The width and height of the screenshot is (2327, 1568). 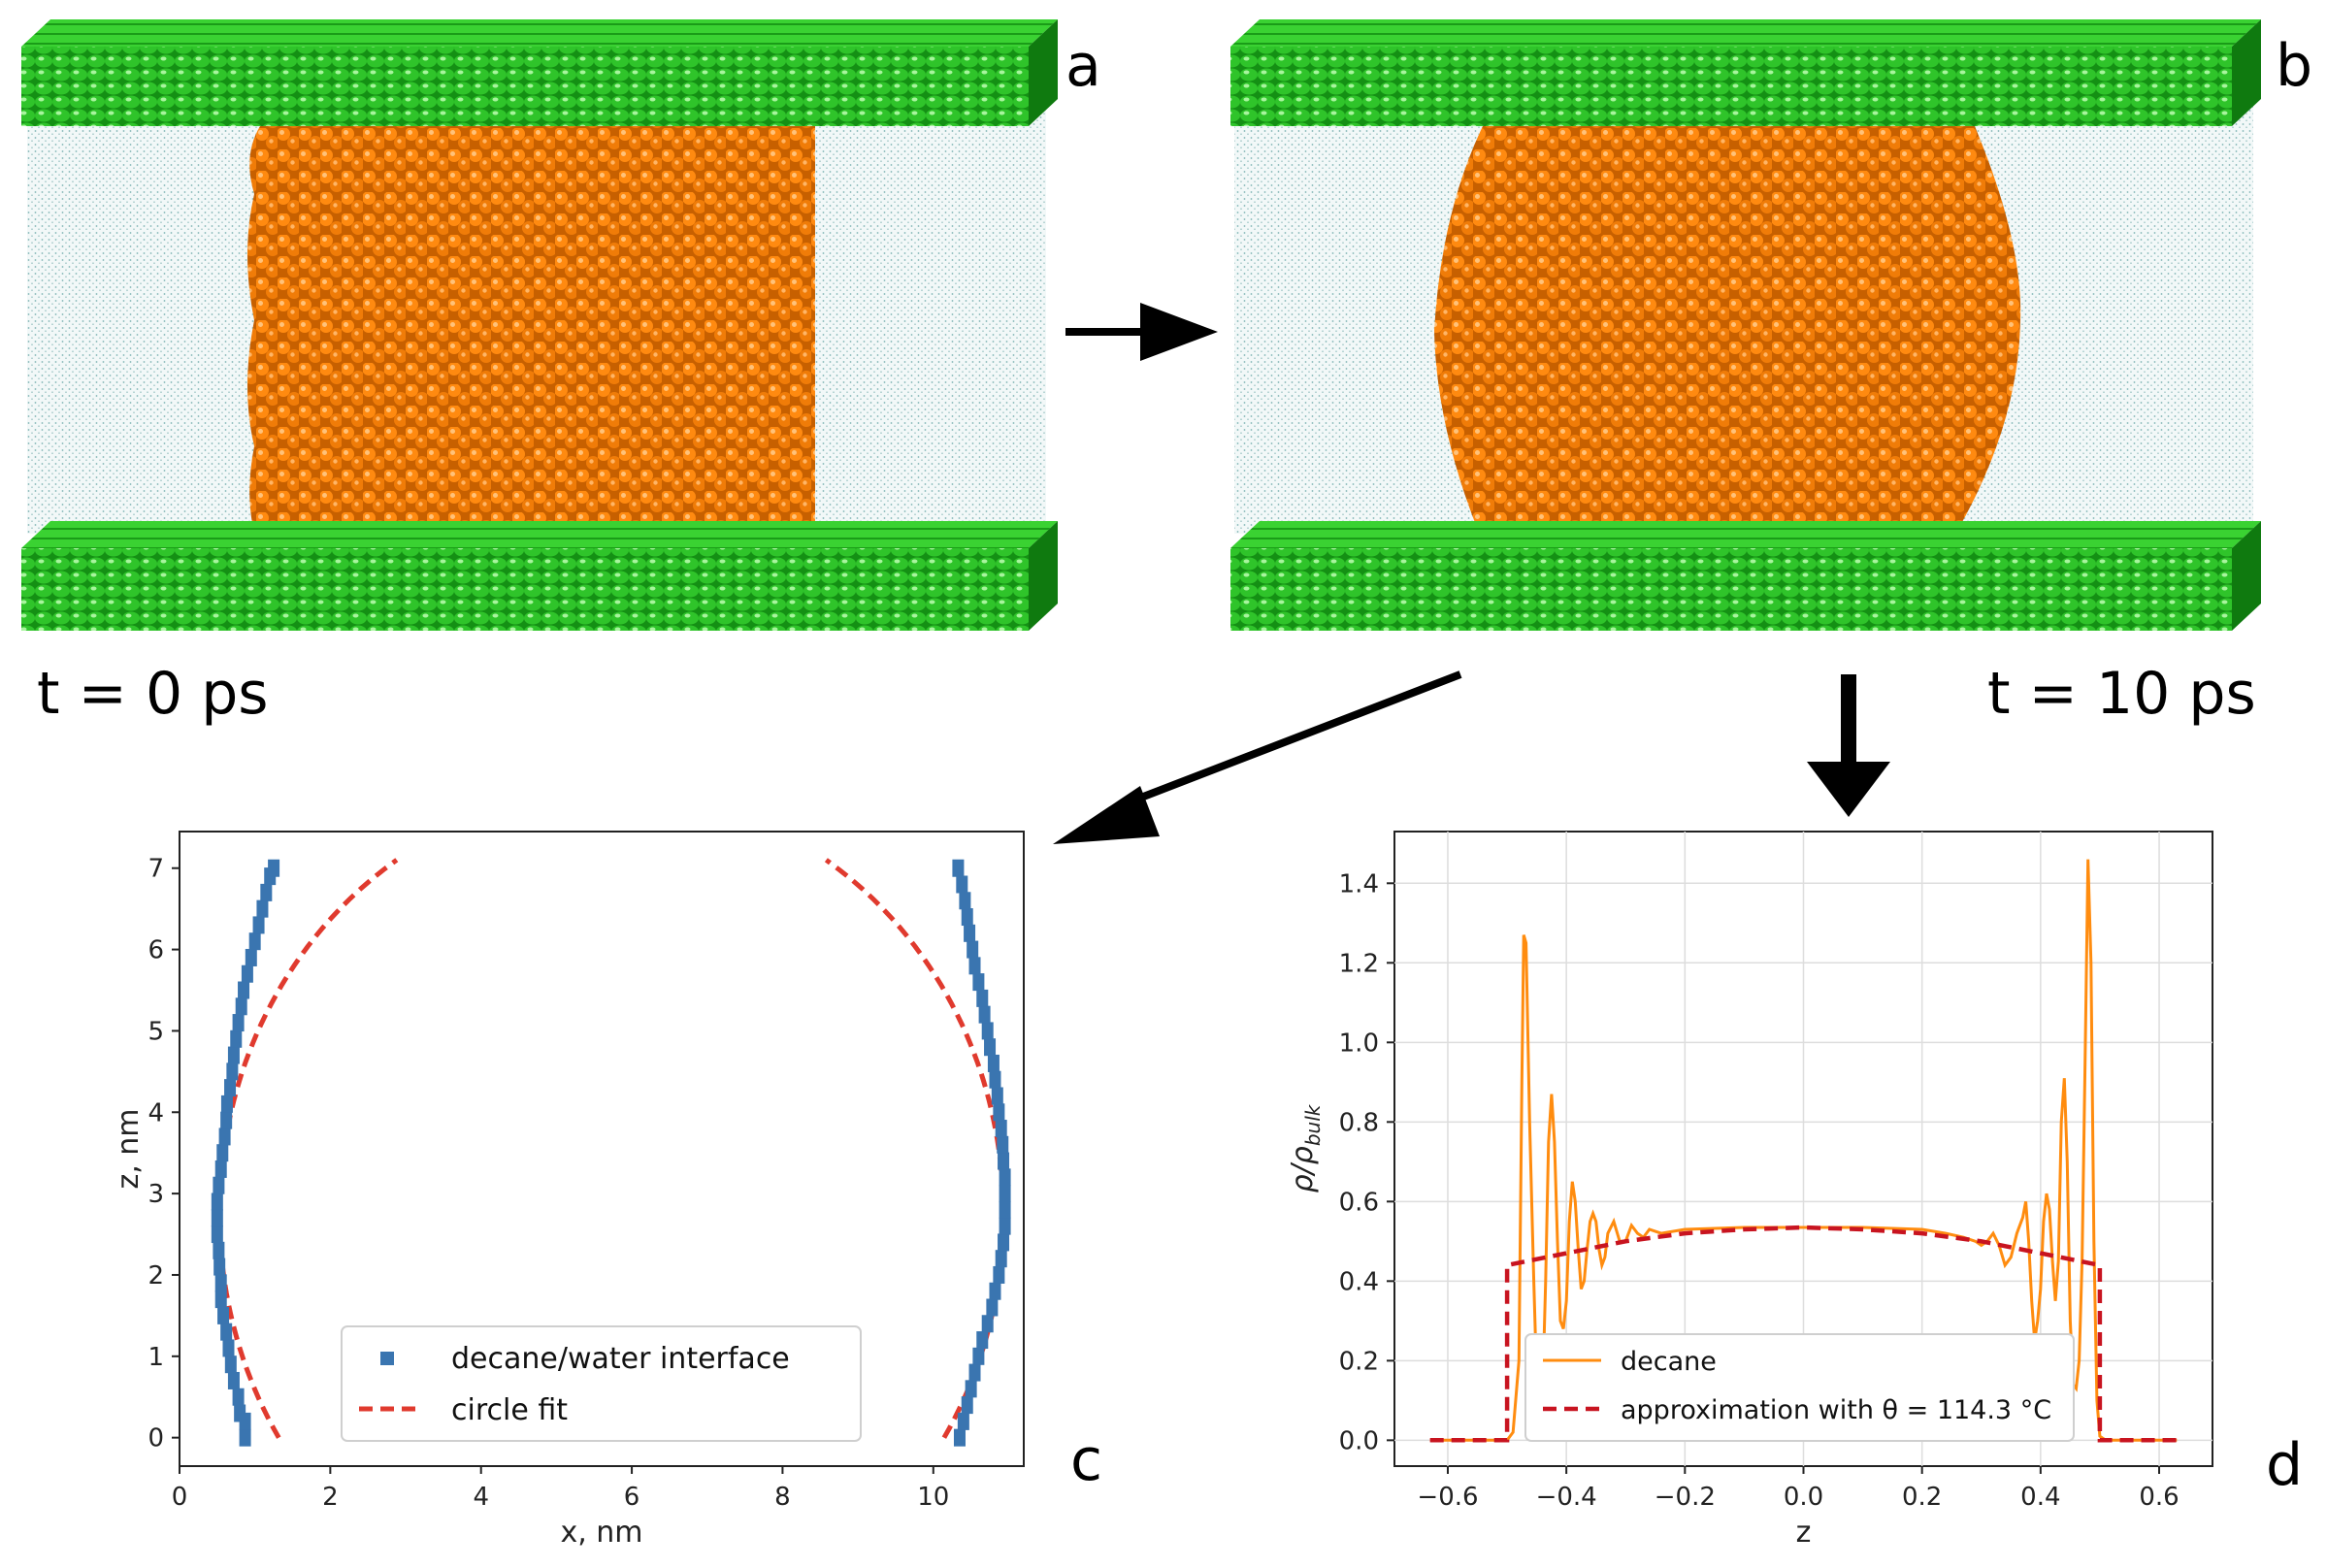 What do you see at coordinates (1359, 1440) in the screenshot?
I see `y-tick-label: 0.0` at bounding box center [1359, 1440].